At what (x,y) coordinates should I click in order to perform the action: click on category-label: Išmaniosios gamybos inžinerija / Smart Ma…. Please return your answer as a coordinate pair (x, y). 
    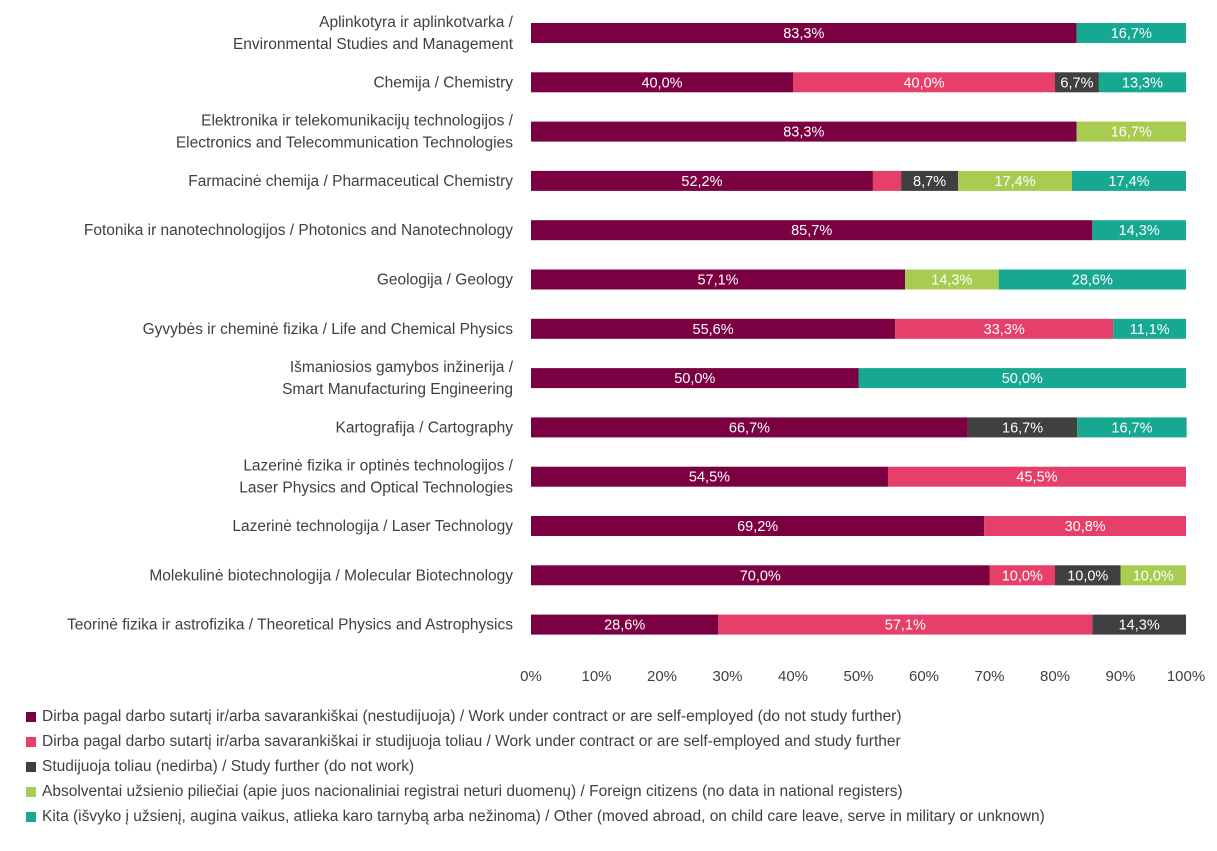
    Looking at the image, I should click on (398, 378).